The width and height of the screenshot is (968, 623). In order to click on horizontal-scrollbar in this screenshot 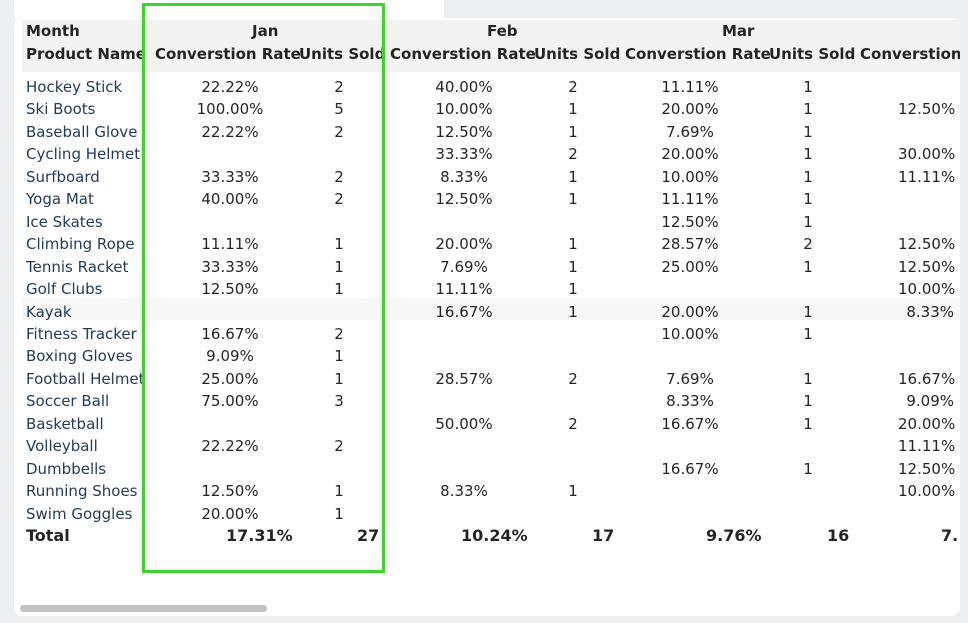, I will do `click(485, 608)`.